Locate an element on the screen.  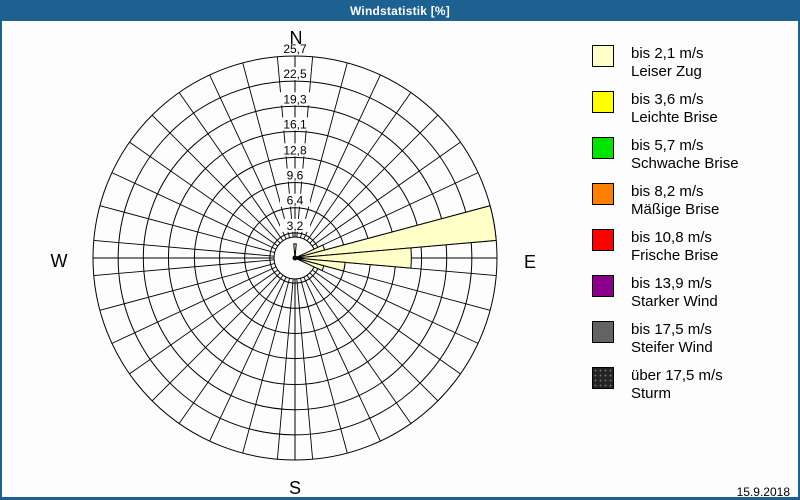
compass-label-north: N is located at coordinates (296, 38).